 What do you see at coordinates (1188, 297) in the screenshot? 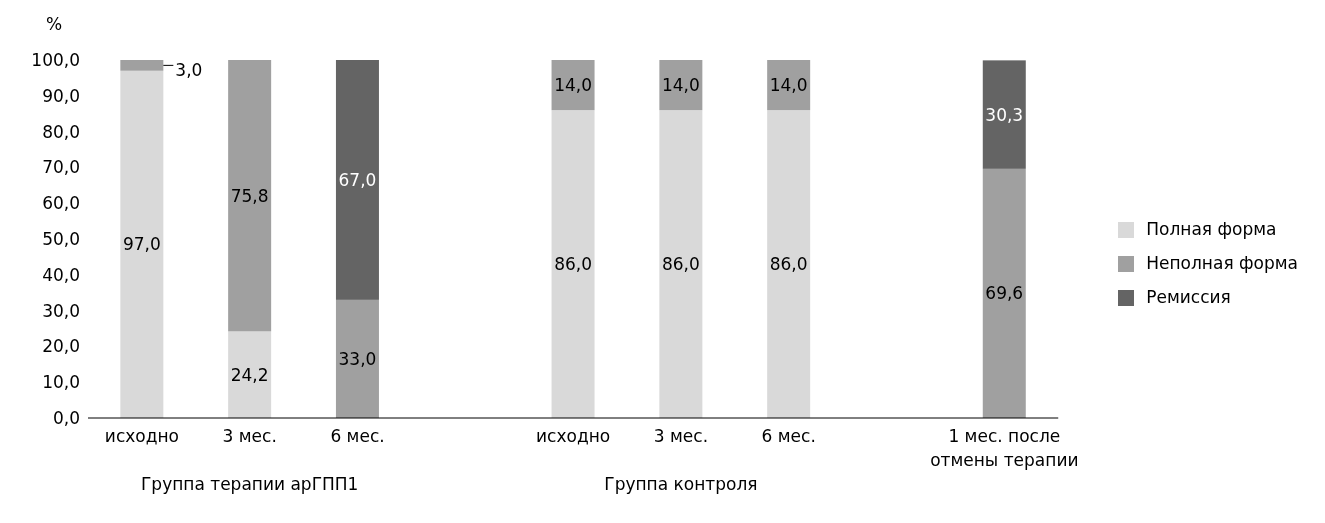
I see `legend-label: Ремиссия` at bounding box center [1188, 297].